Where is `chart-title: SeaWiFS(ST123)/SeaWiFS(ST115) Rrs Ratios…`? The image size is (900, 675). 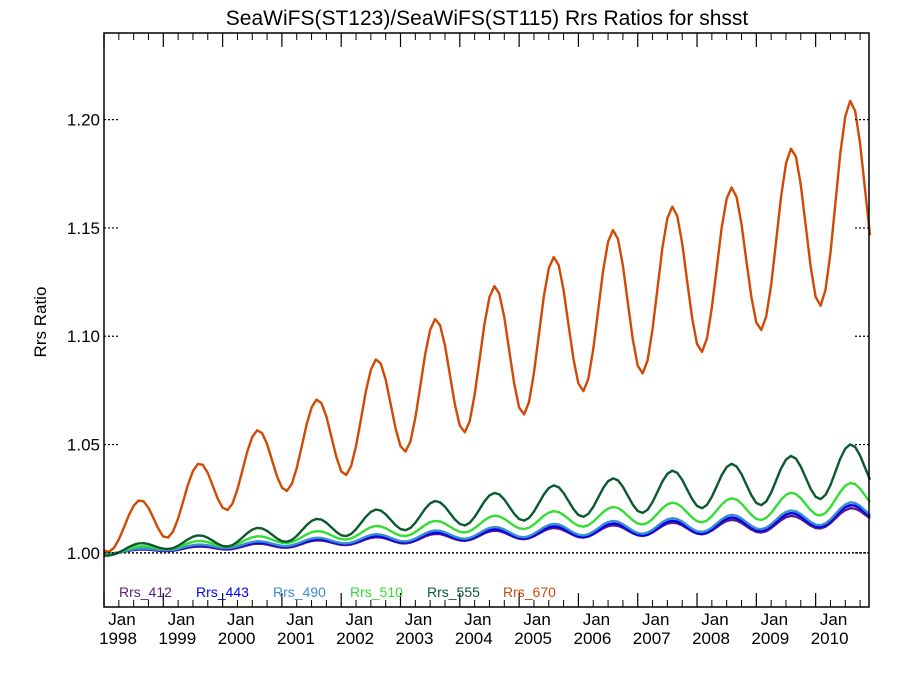 chart-title: SeaWiFS(ST123)/SeaWiFS(ST115) Rrs Ratios… is located at coordinates (487, 18).